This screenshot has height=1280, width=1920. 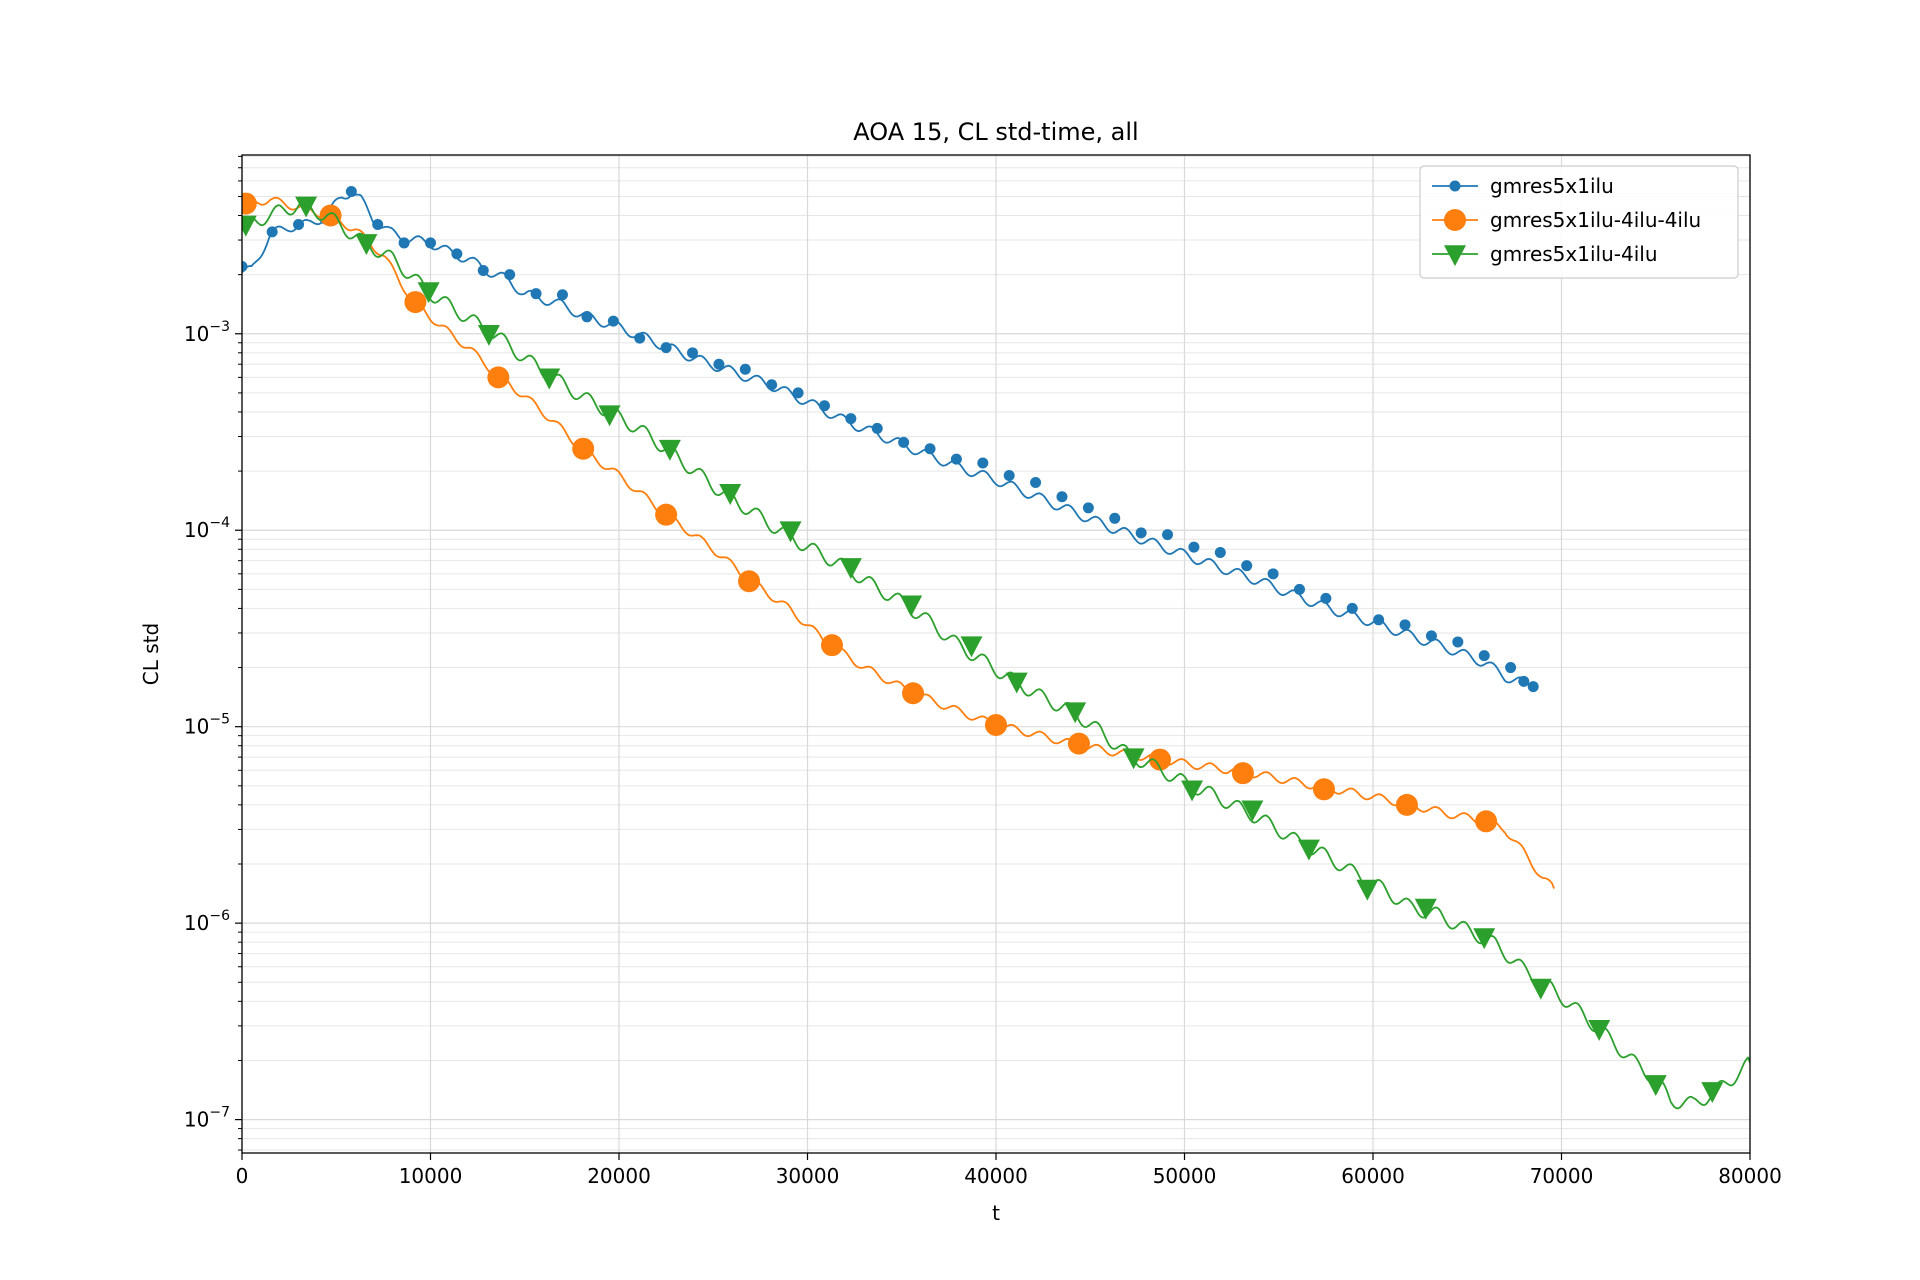 I want to click on x-tick-label: 50000, so click(x=1185, y=1176).